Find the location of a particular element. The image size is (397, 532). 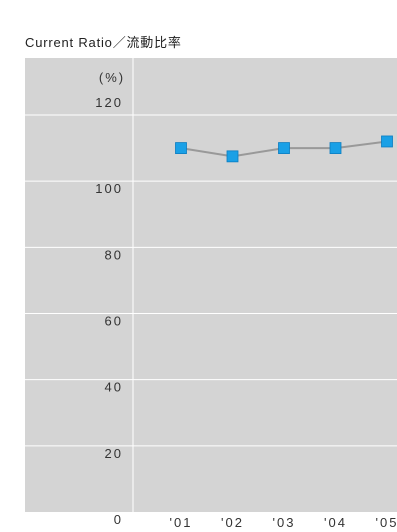

series-current-ratio is located at coordinates (284, 149).